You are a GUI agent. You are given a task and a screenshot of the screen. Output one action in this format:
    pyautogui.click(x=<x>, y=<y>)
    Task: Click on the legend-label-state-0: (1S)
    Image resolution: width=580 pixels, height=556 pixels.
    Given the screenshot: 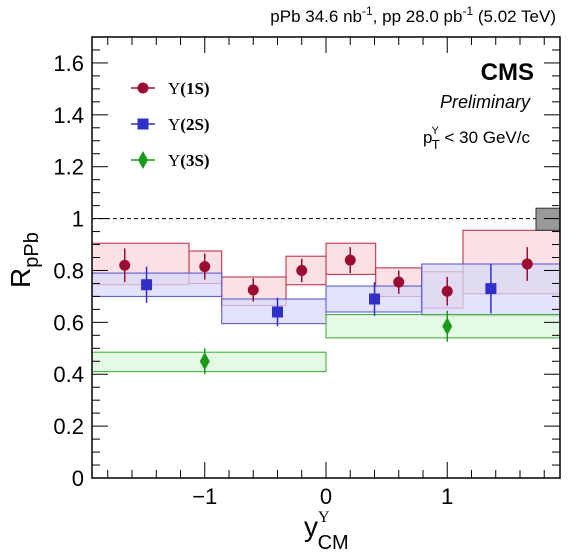 What is the action you would take?
    pyautogui.click(x=194, y=88)
    